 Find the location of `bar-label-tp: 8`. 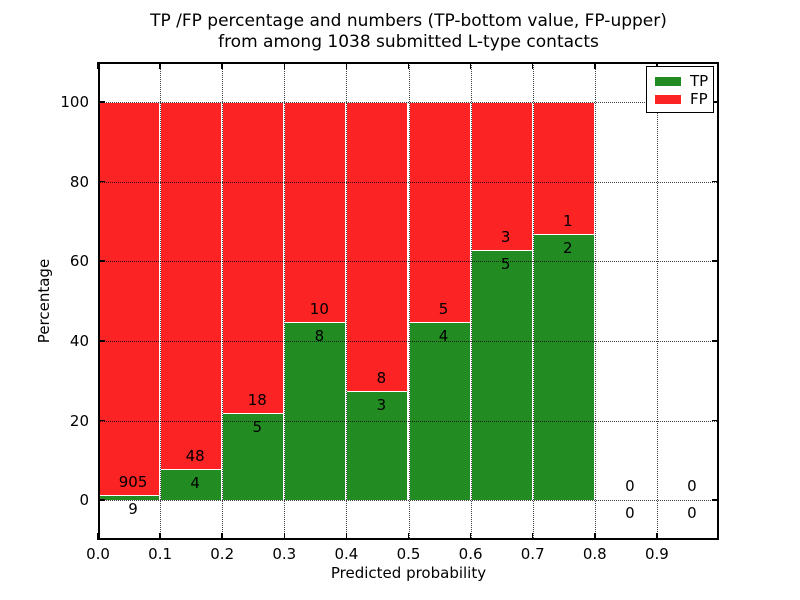

bar-label-tp: 8 is located at coordinates (319, 336).